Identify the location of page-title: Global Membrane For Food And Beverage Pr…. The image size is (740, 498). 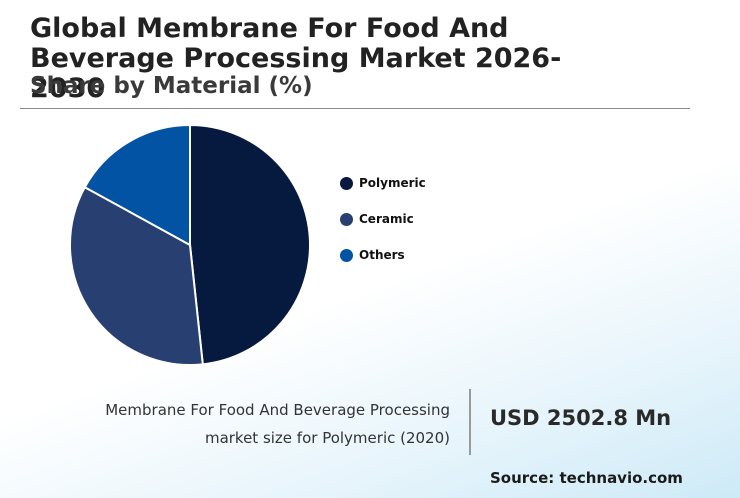
(296, 58).